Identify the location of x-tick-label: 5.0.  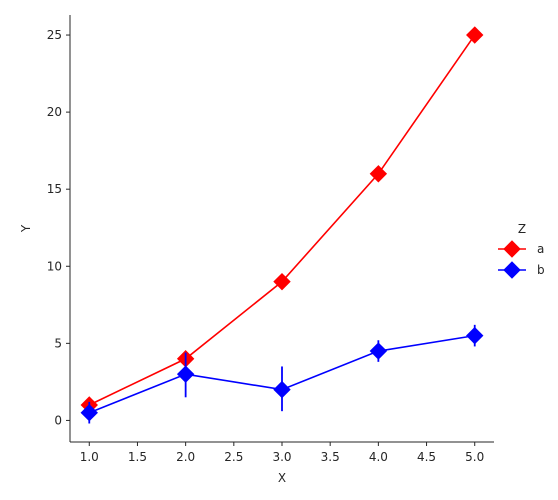
(474, 457).